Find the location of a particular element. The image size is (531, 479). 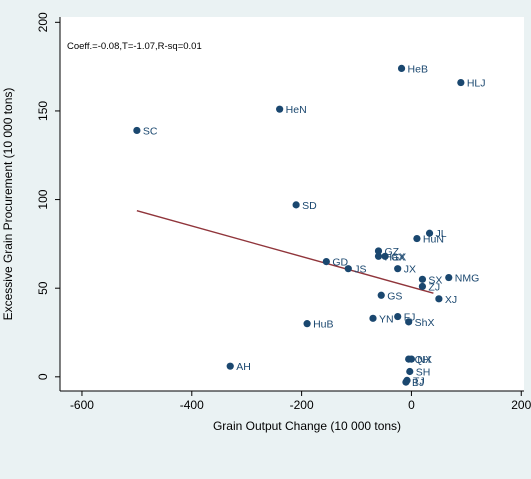

point-label: HuN is located at coordinates (433, 240).